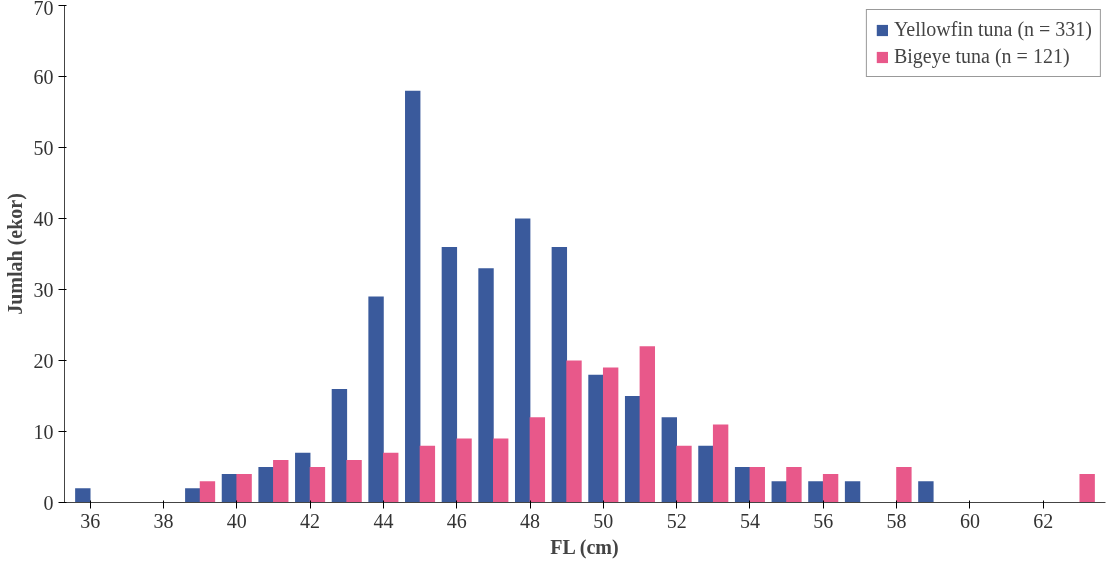  What do you see at coordinates (43, 289) in the screenshot?
I see `y-tick-label: 30` at bounding box center [43, 289].